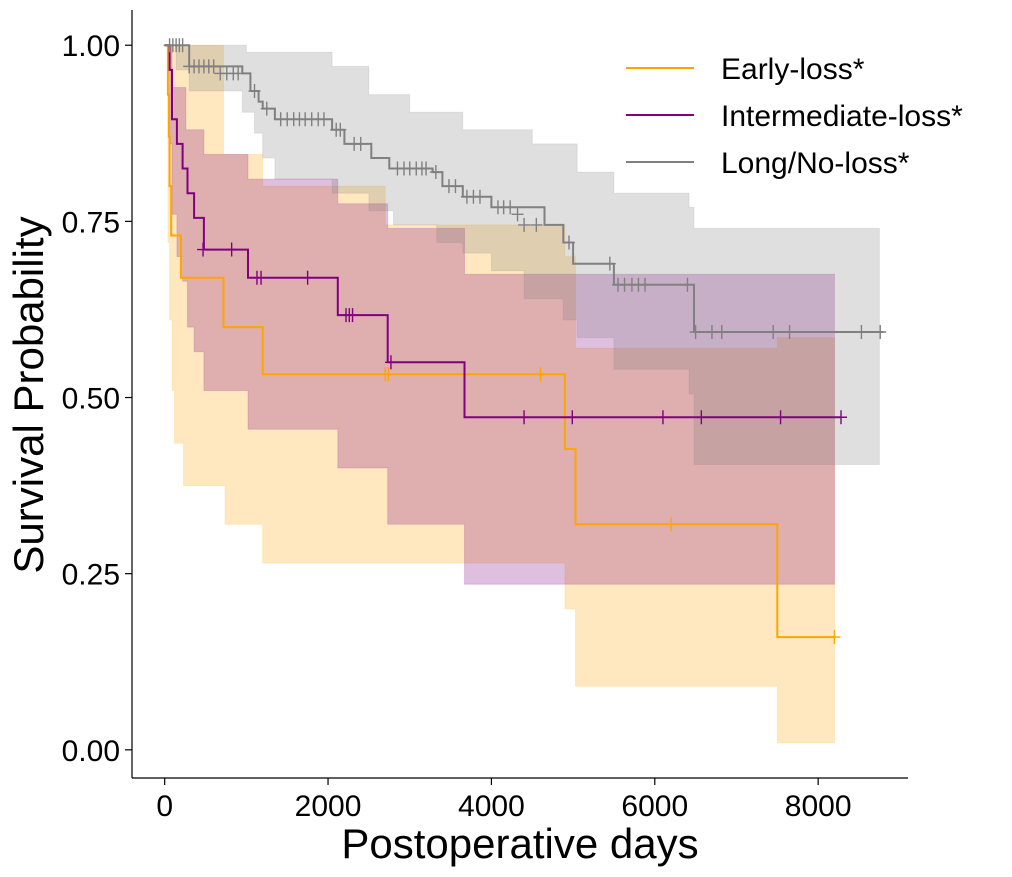 The image size is (1012, 877). I want to click on y-tick-label: 0.50, so click(91, 399).